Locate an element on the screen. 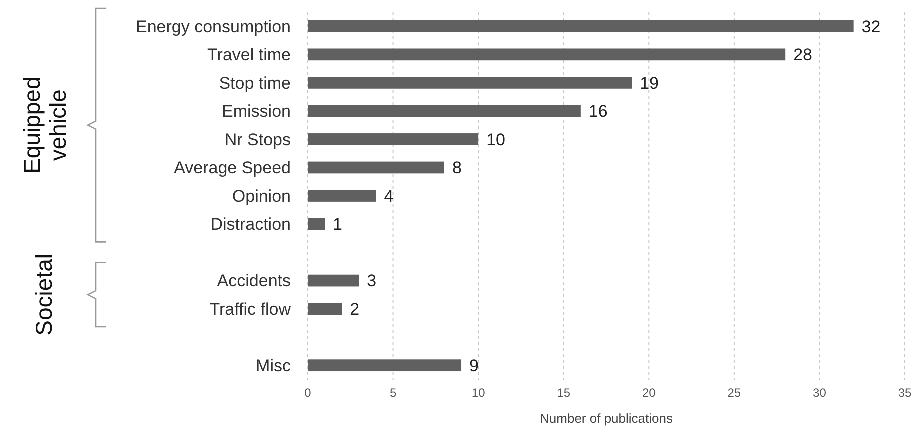 This screenshot has height=433, width=919. y-tick-label: Traffic flow is located at coordinates (251, 310).